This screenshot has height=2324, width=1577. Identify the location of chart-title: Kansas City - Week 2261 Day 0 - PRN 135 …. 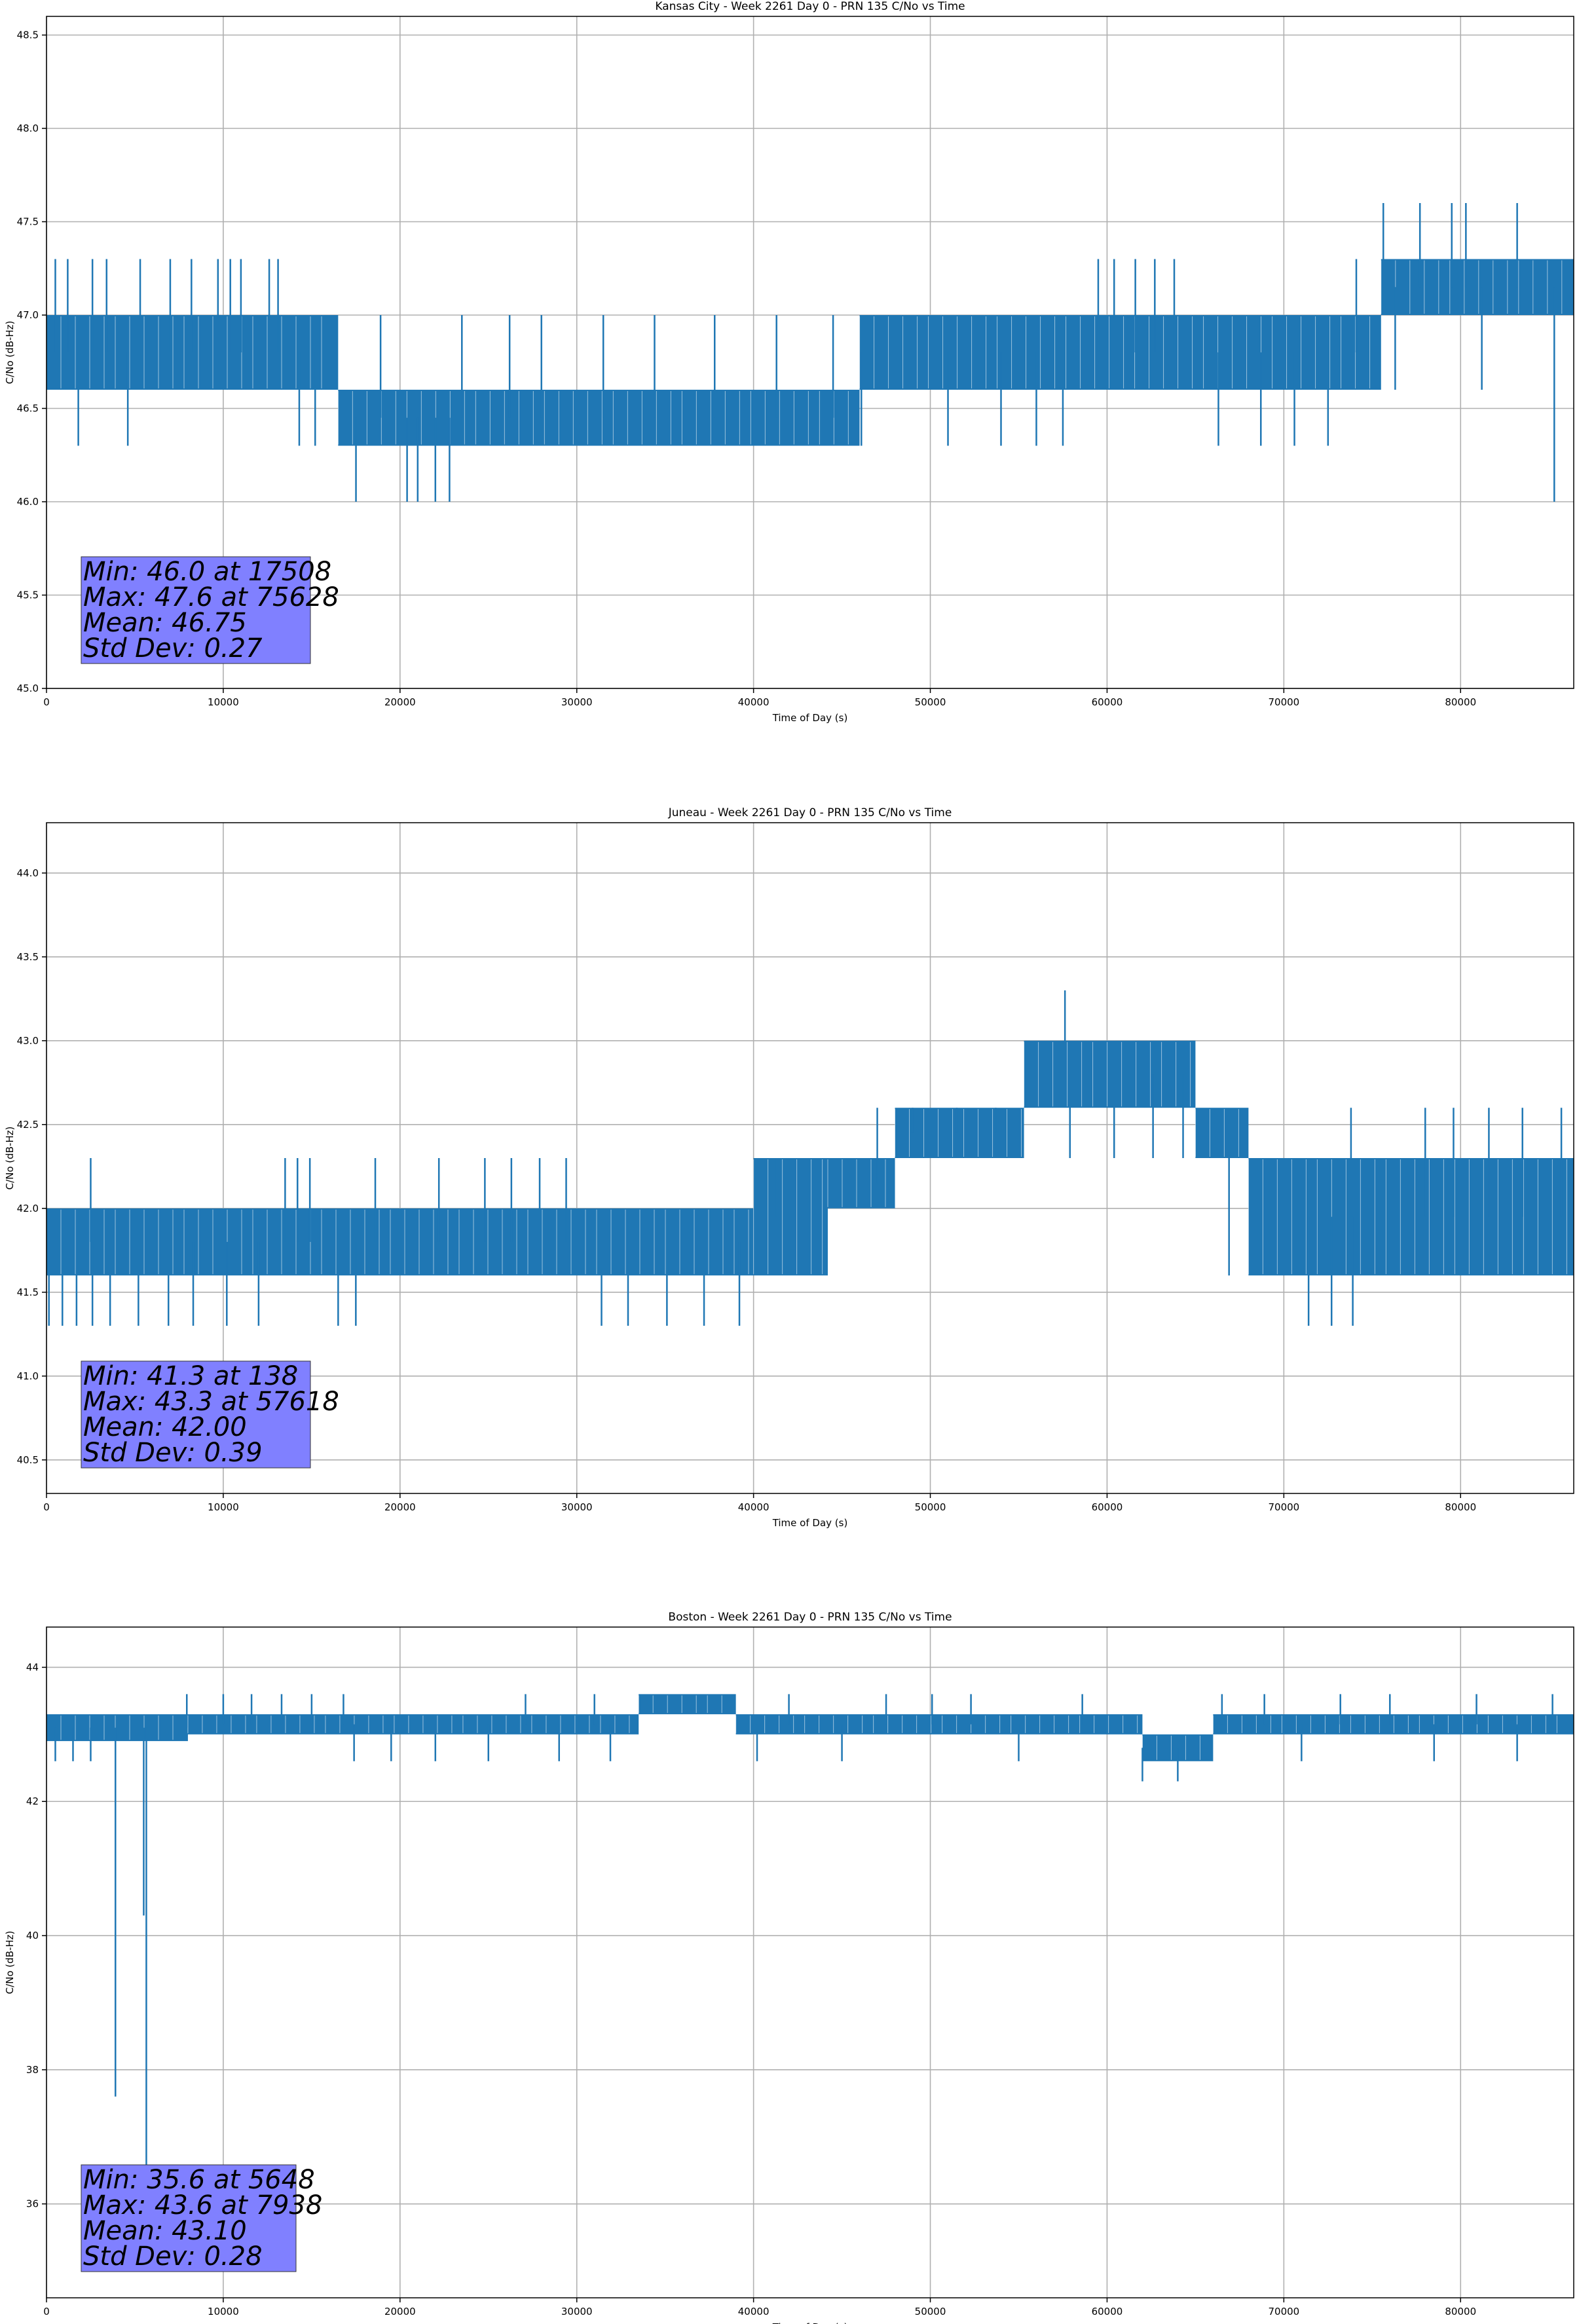
(810, 6).